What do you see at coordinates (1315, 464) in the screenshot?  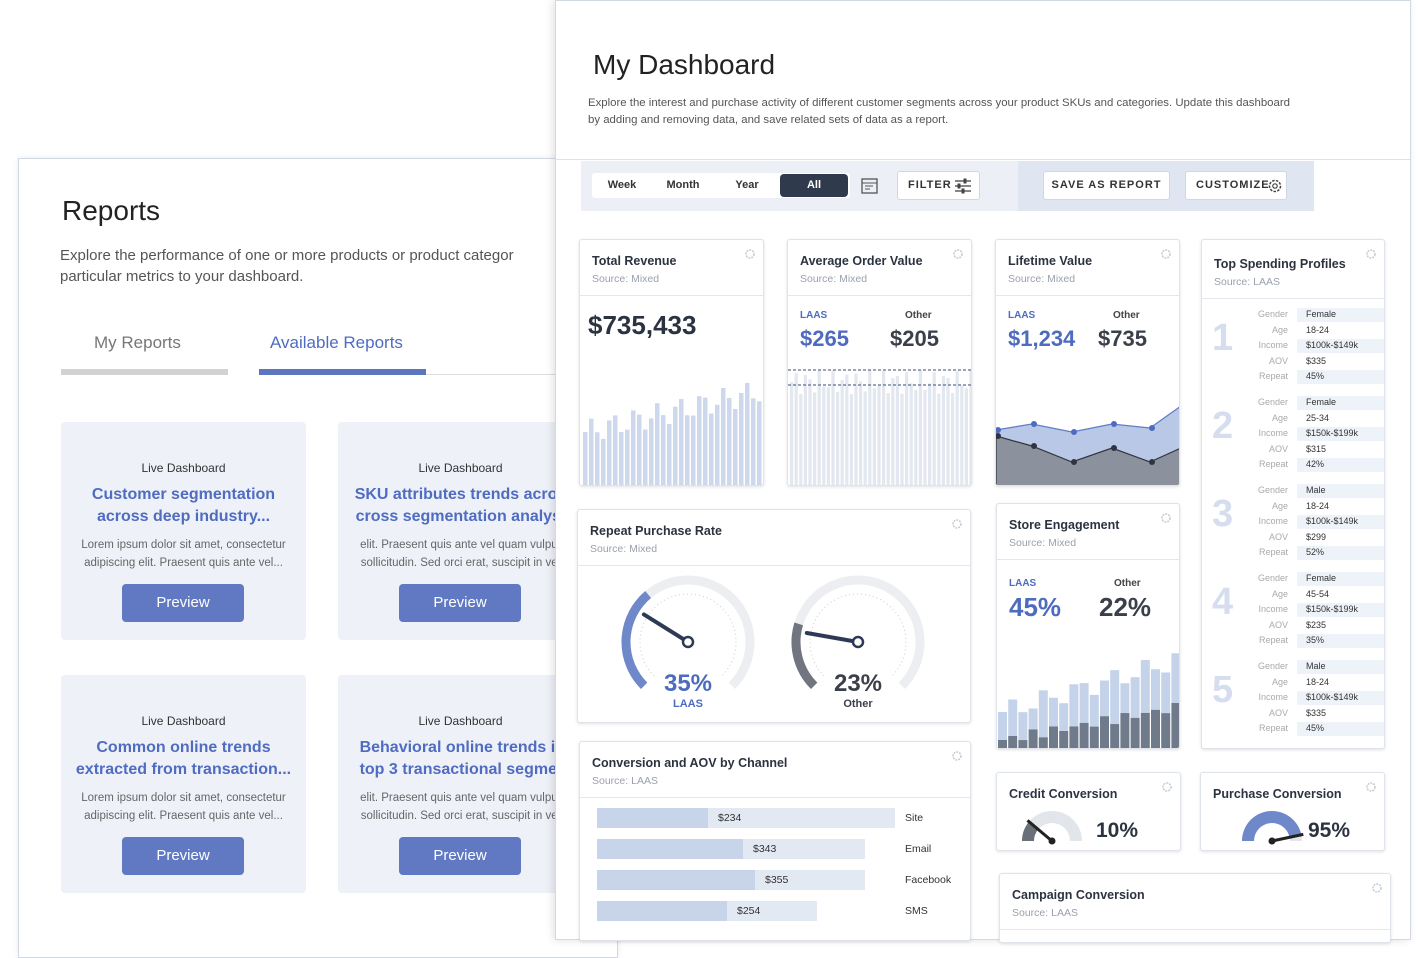 I see `profile-value: 42%` at bounding box center [1315, 464].